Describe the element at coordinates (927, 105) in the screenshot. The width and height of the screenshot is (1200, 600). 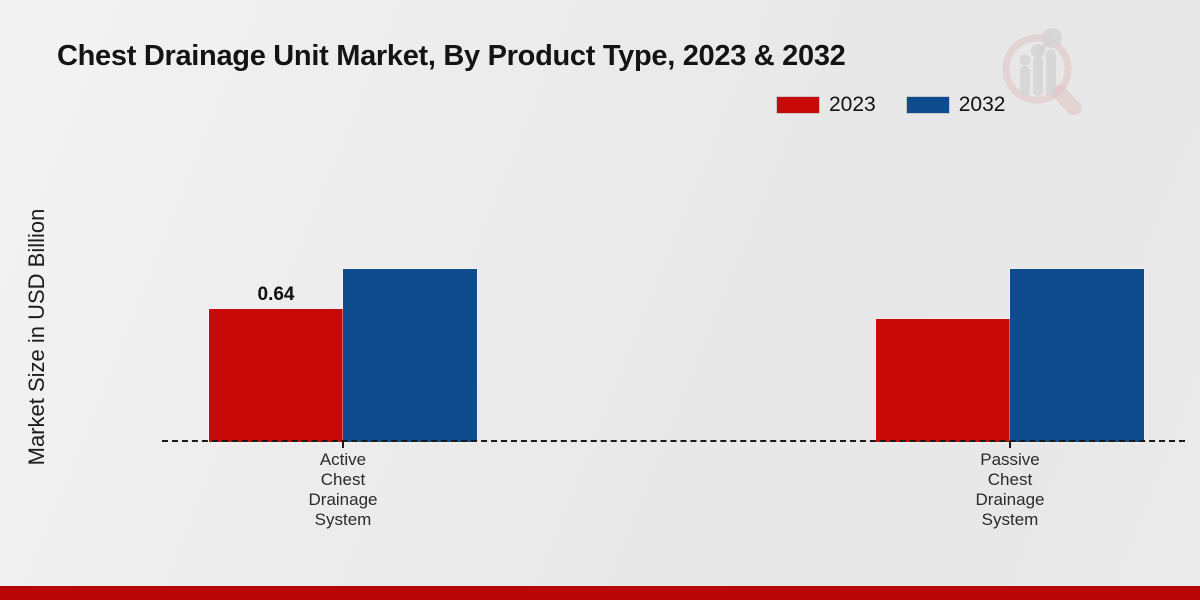
I see `legend-swatch-2032` at that location.